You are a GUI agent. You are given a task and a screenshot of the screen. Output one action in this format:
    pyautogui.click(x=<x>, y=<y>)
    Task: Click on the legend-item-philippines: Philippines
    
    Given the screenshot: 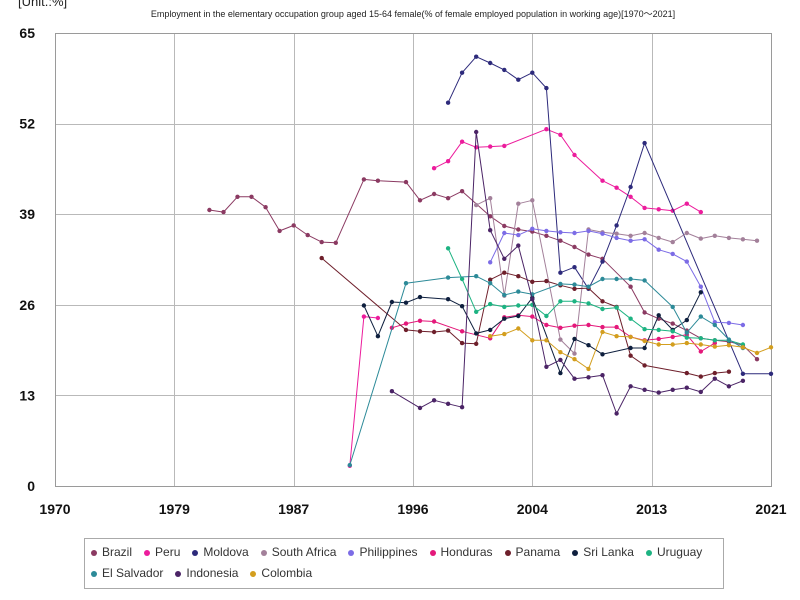 What is the action you would take?
    pyautogui.click(x=383, y=552)
    